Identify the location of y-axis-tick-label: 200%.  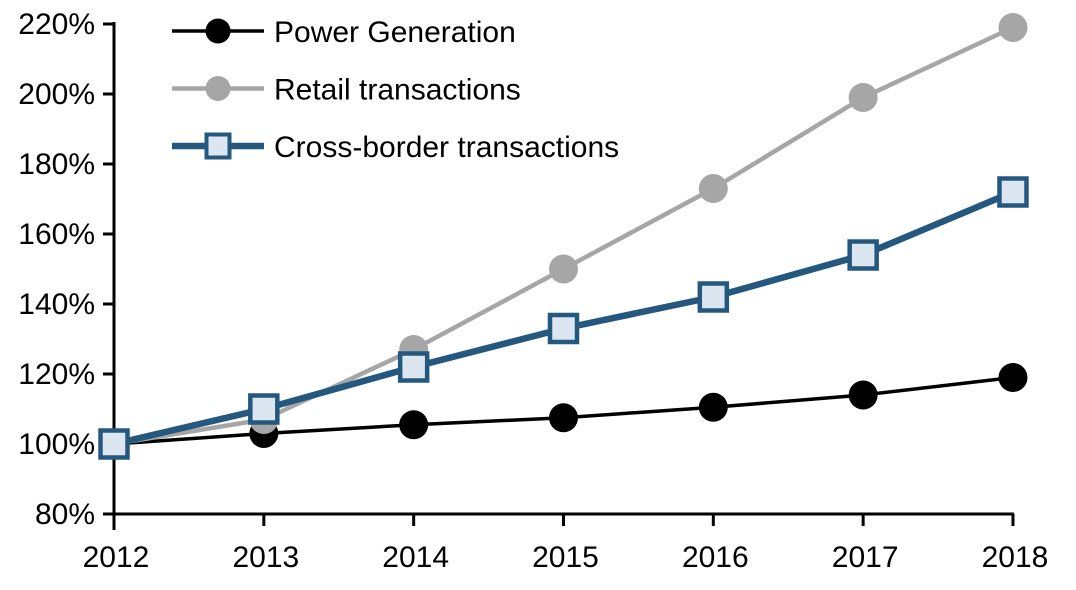
(56, 94).